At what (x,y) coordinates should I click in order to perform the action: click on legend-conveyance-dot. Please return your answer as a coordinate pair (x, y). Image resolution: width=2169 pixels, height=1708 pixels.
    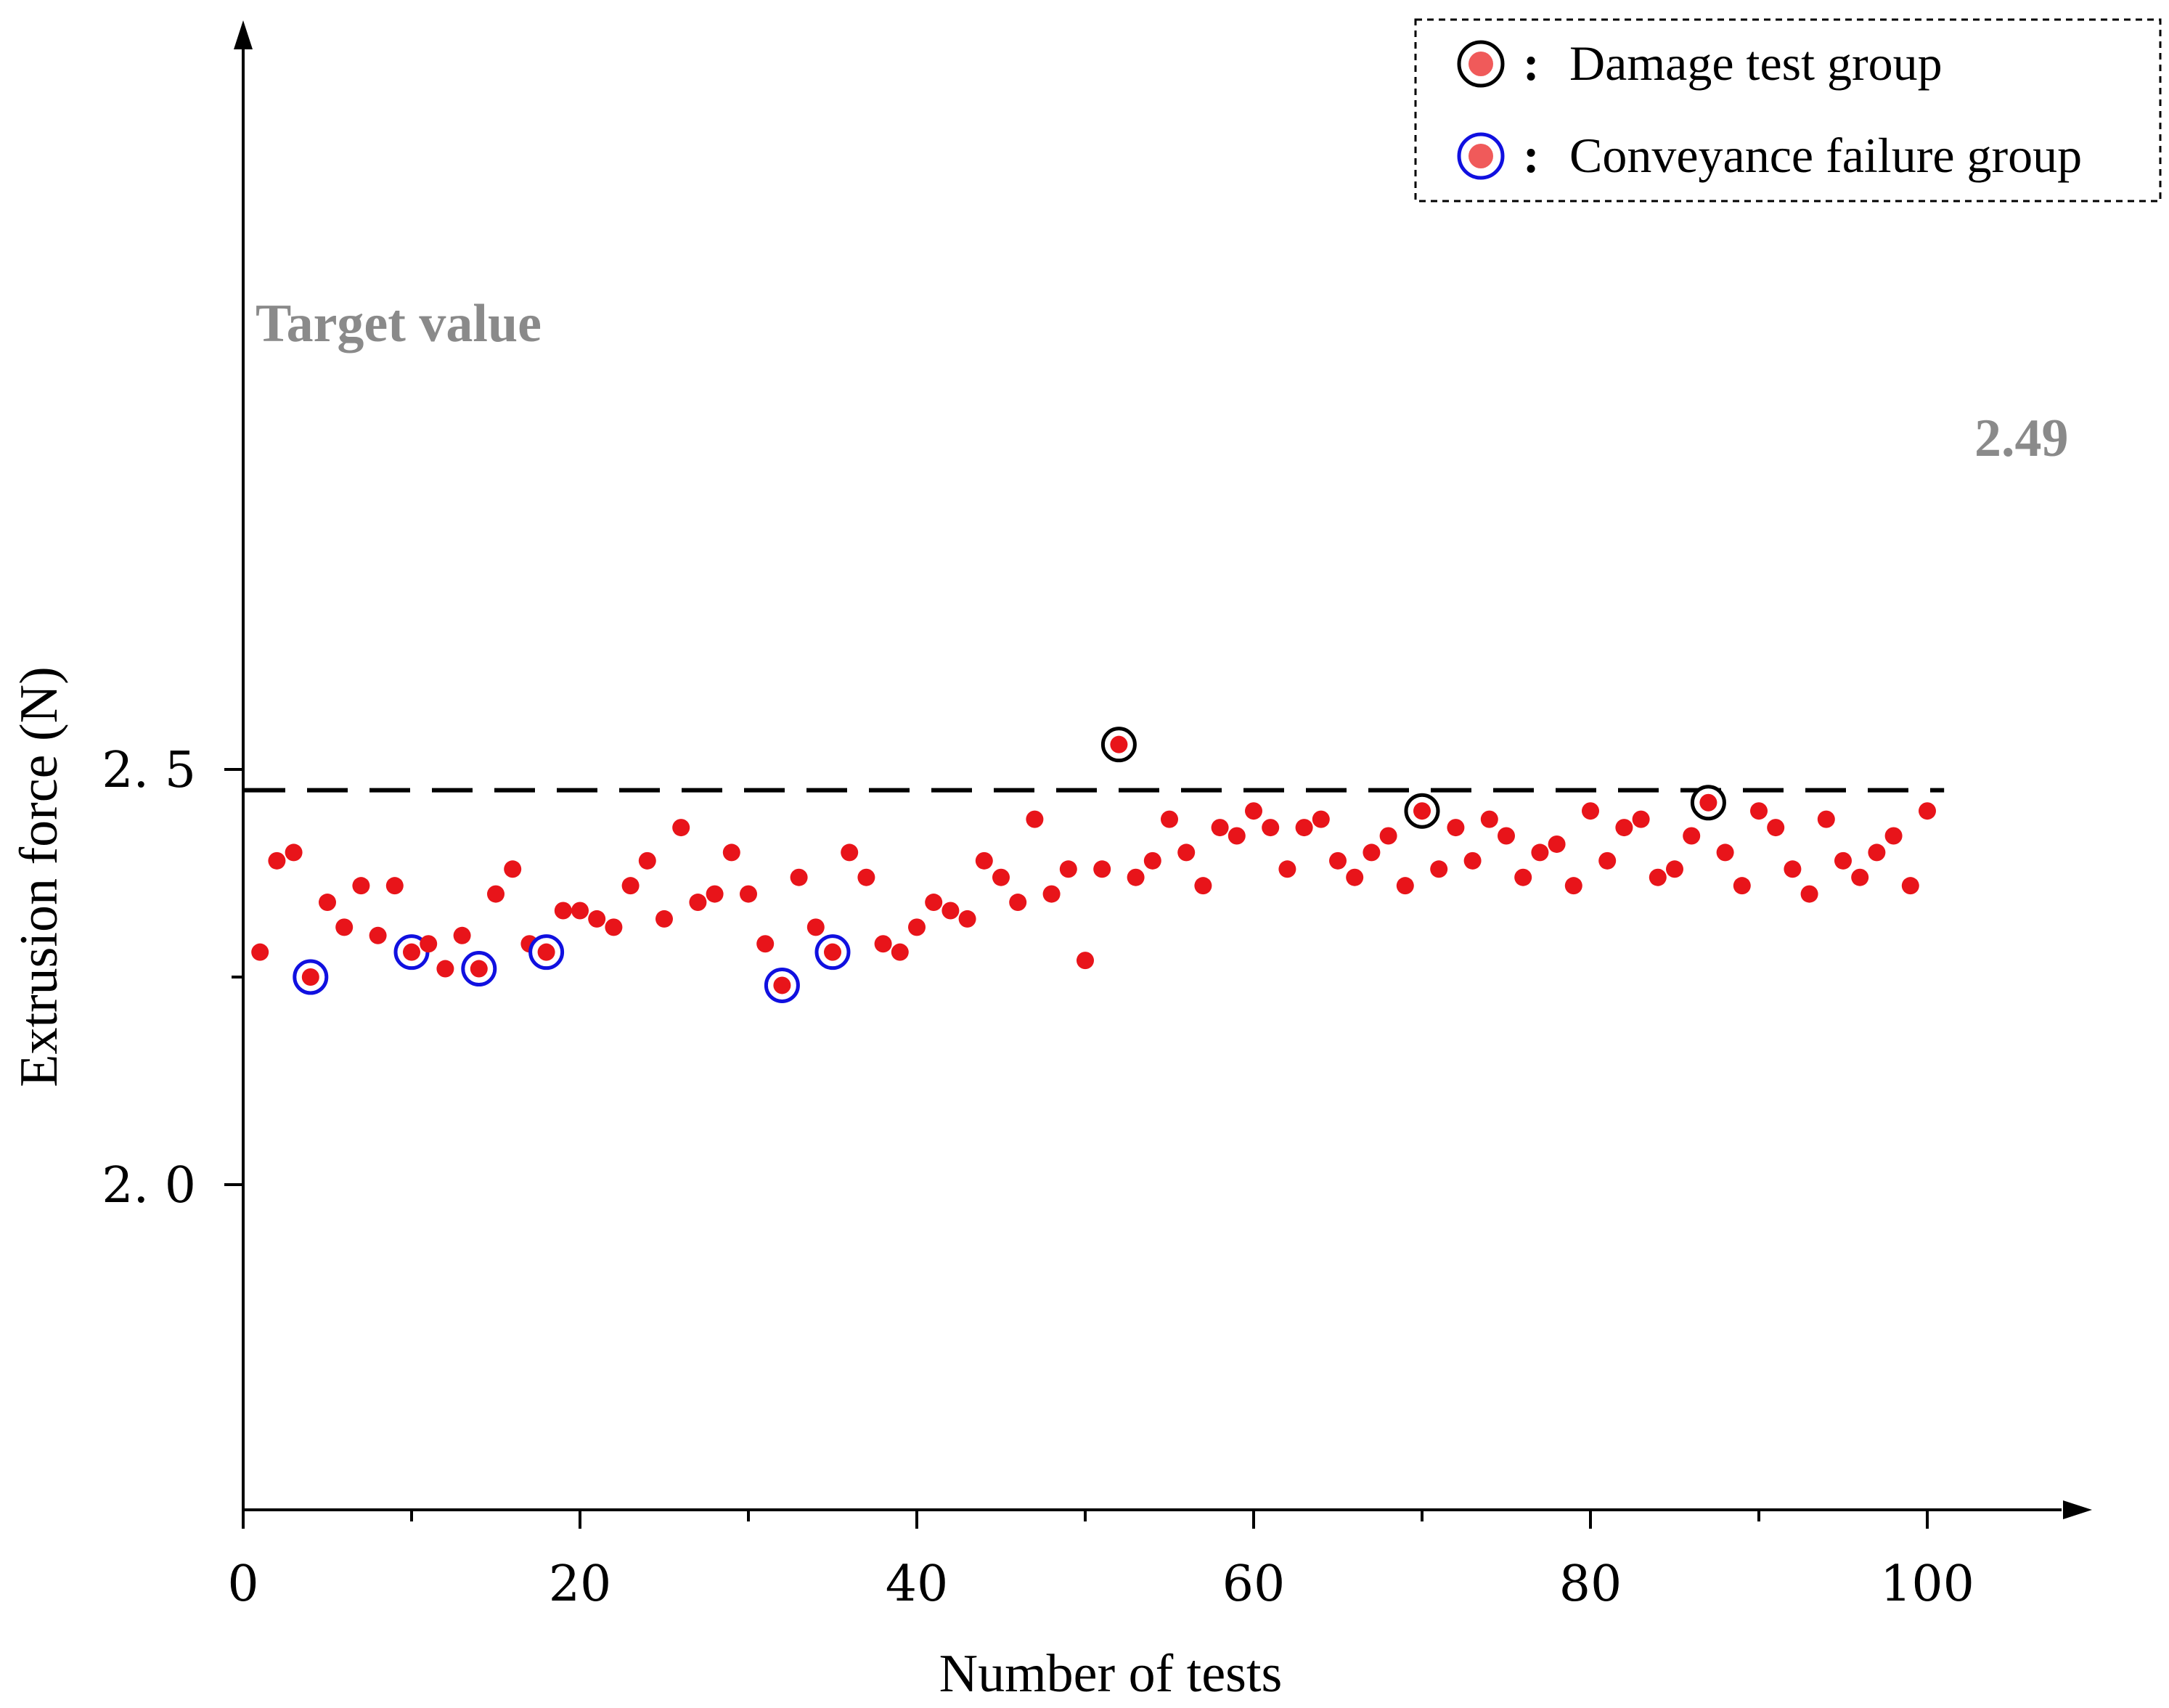
    Looking at the image, I should click on (1481, 156).